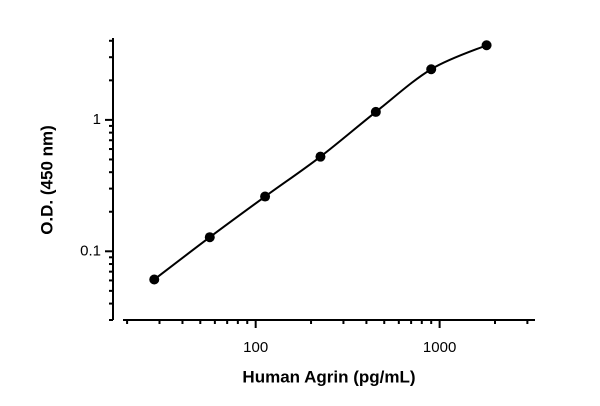 The width and height of the screenshot is (600, 406). What do you see at coordinates (97, 119) in the screenshot?
I see `y-tick-label: 1` at bounding box center [97, 119].